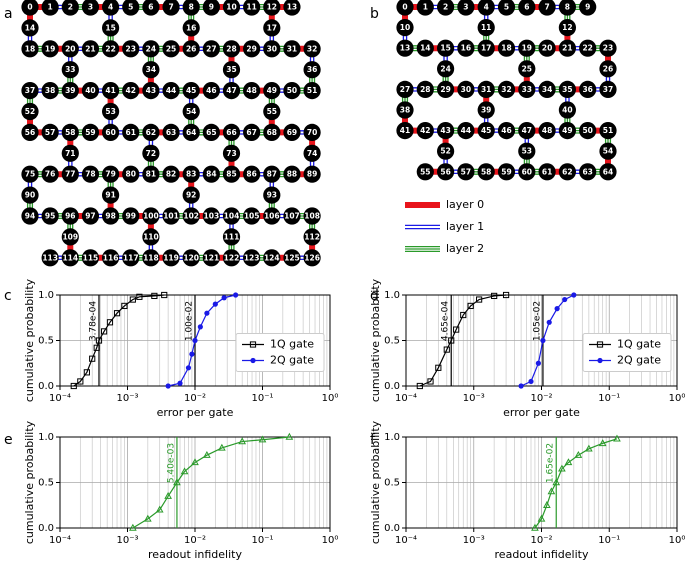  Describe the element at coordinates (70, 132) in the screenshot. I see `qubit-label: 58` at that location.